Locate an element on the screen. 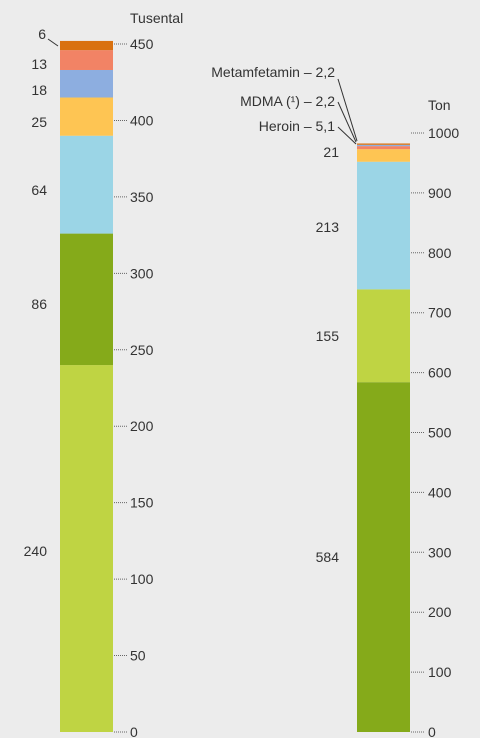 The width and height of the screenshot is (480, 738). tick-label: 1000 is located at coordinates (443, 133).